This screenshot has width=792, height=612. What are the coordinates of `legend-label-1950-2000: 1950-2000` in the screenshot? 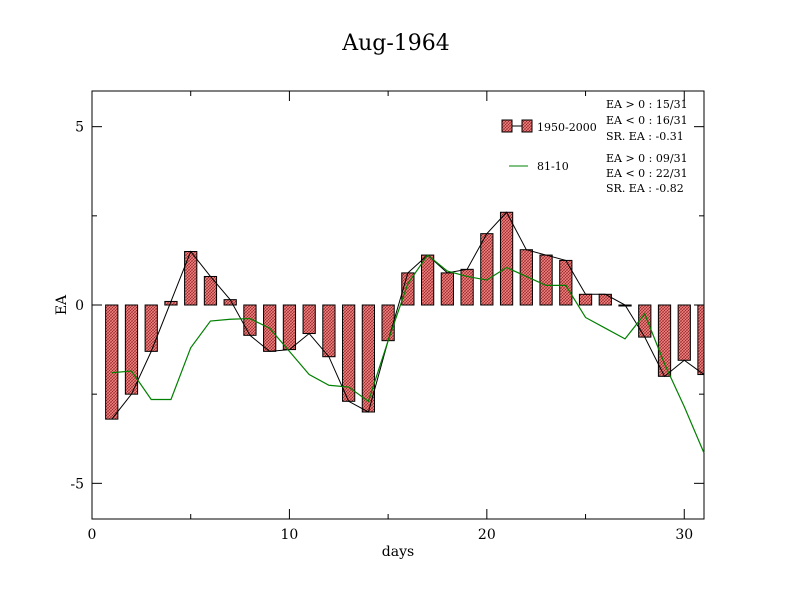 It's located at (567, 127).